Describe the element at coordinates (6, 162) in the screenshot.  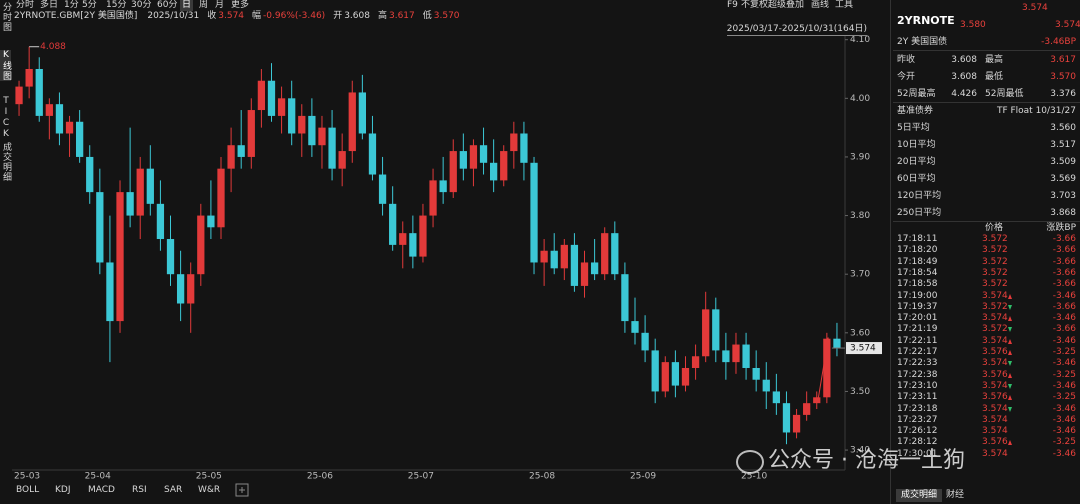
I see `side-tab: 成交明细` at that location.